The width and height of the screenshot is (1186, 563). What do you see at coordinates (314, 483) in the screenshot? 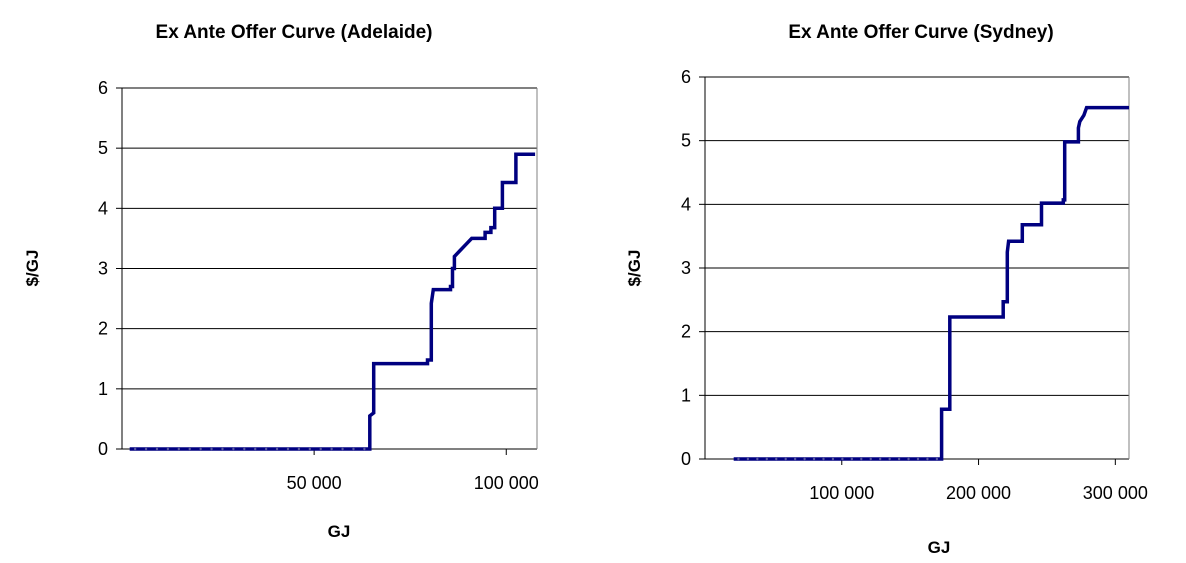
I see `adelaide-x-tick-label-0: 50 000` at bounding box center [314, 483].